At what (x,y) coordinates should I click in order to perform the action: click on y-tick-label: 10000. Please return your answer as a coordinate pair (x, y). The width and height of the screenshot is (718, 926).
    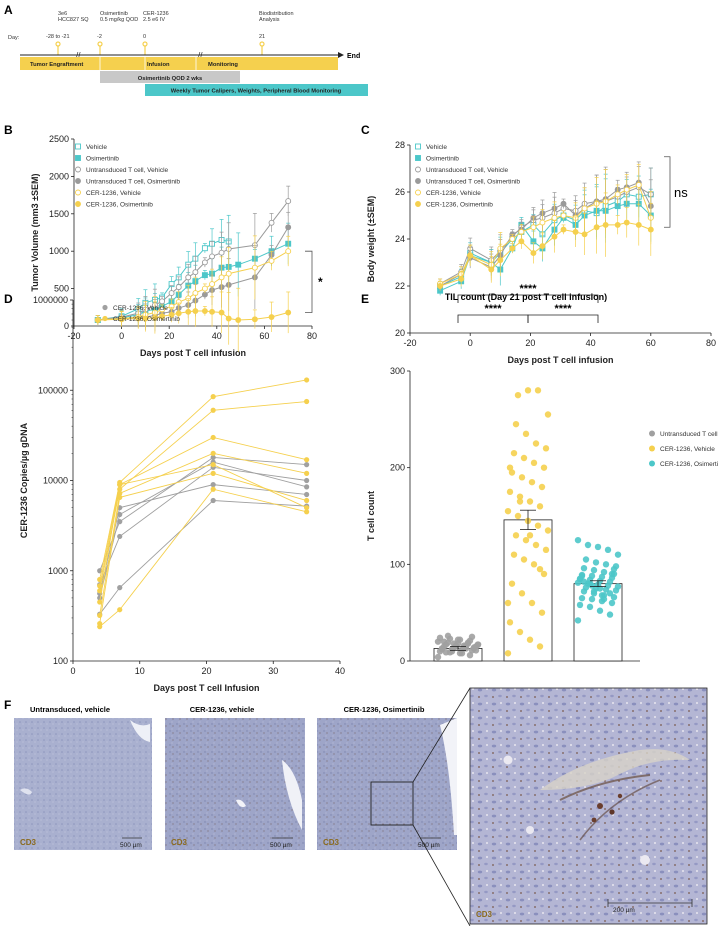
    Looking at the image, I should click on (55, 481).